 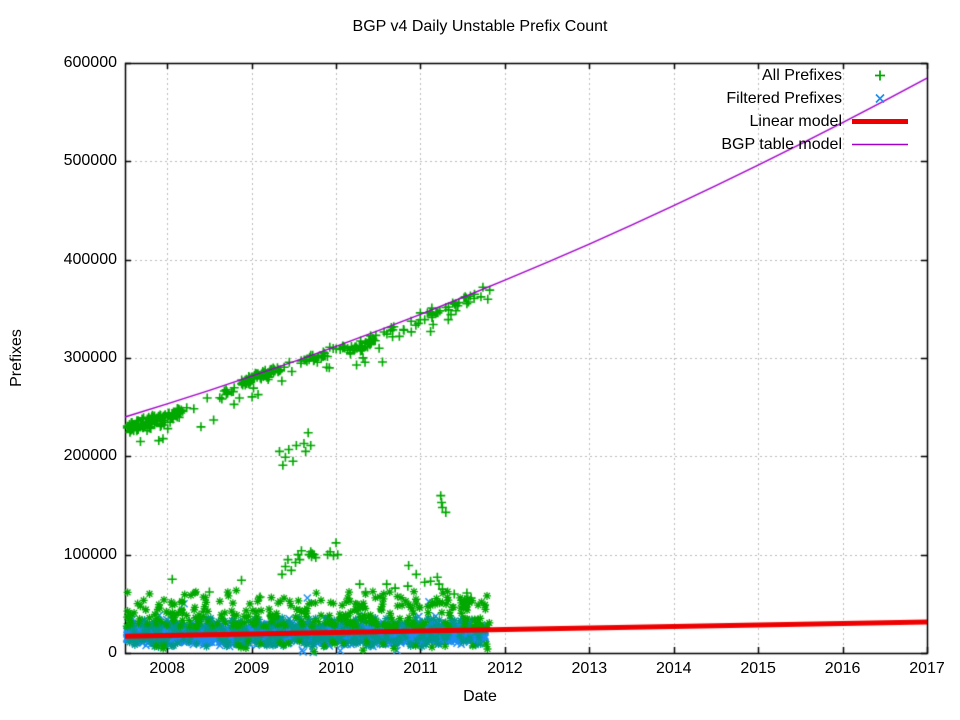 What do you see at coordinates (505, 668) in the screenshot?
I see `x-tick-label: 2012` at bounding box center [505, 668].